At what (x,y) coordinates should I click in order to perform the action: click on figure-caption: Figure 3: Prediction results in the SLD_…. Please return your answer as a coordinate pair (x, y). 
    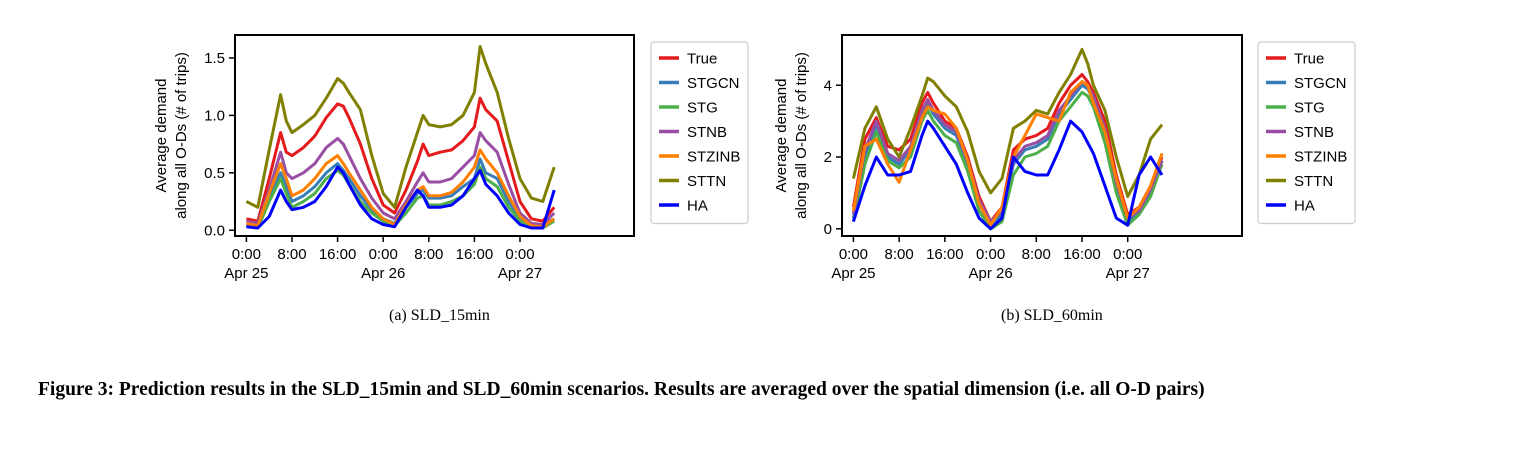
    Looking at the image, I should click on (621, 389).